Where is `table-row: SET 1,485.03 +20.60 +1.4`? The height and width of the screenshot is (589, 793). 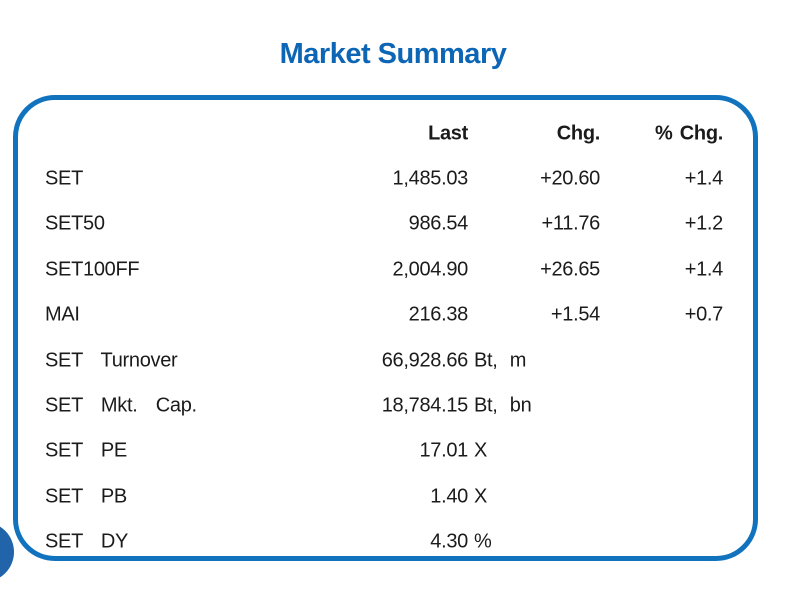 table-row: SET 1,485.03 +20.60 +1.4 is located at coordinates (385, 178).